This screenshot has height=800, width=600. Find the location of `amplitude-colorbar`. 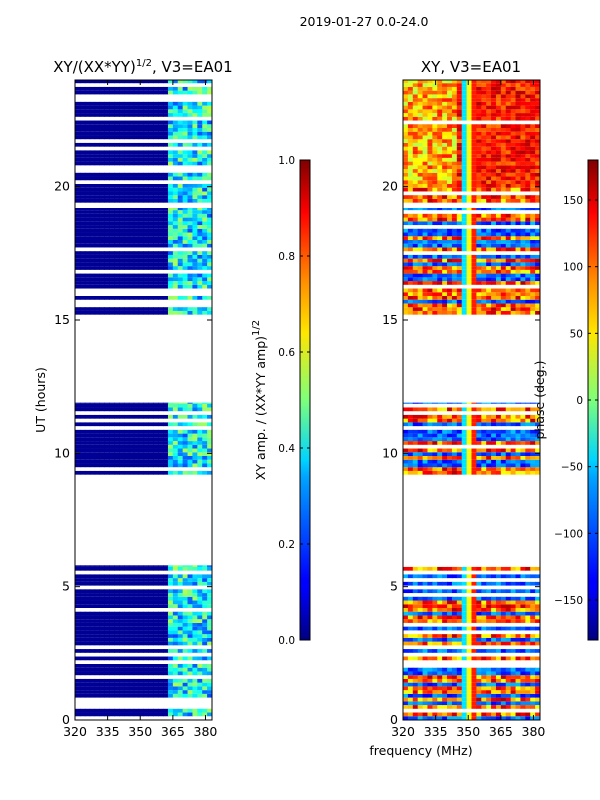

amplitude-colorbar is located at coordinates (305, 400).